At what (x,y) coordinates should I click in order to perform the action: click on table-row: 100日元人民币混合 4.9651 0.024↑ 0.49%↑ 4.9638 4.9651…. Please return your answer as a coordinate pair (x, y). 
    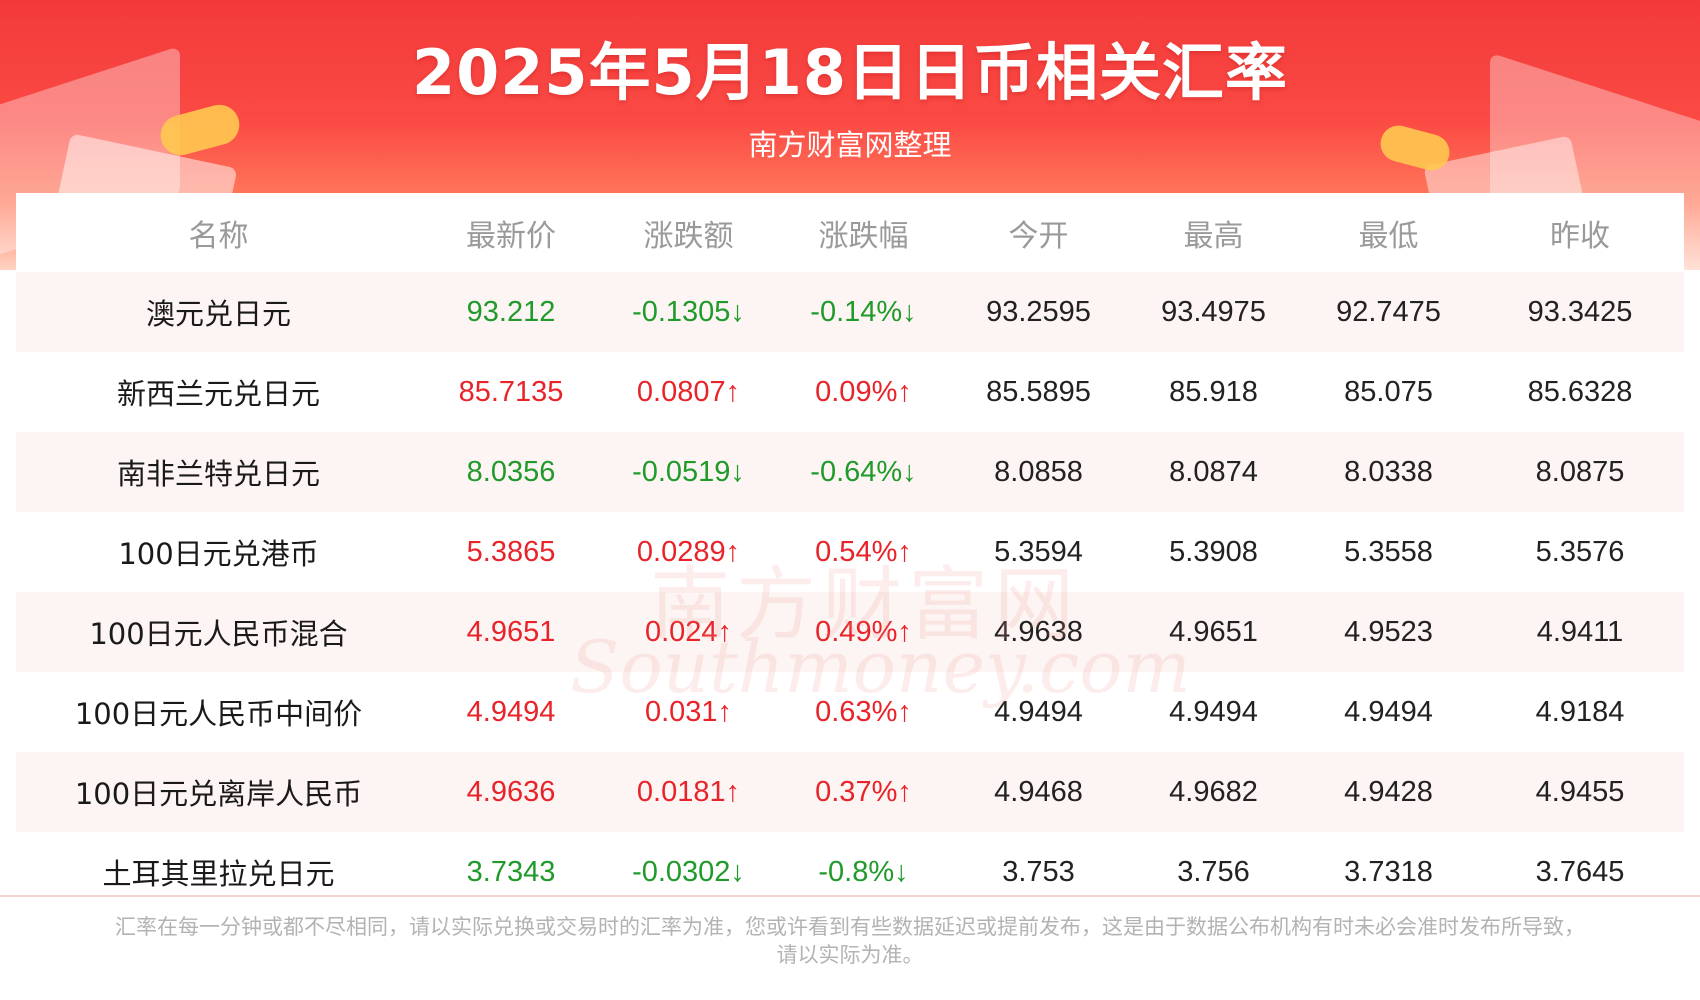
    Looking at the image, I should click on (850, 632).